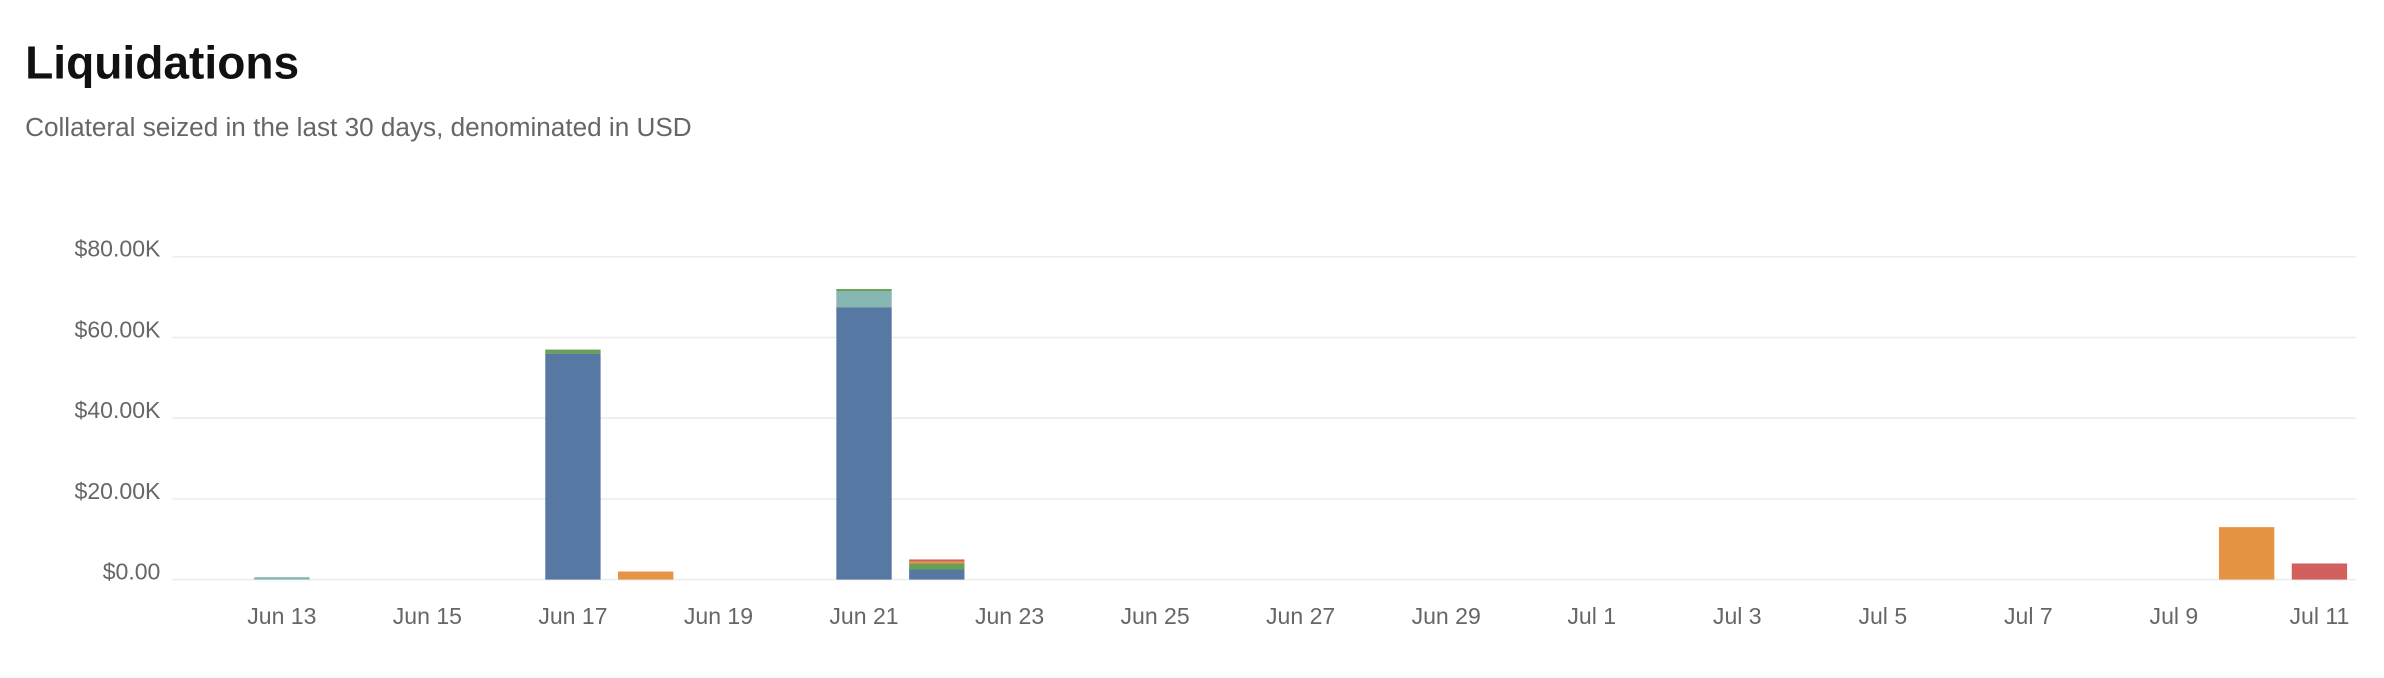 The image size is (2384, 678). I want to click on y-tick-label: $20.00K, so click(118, 491).